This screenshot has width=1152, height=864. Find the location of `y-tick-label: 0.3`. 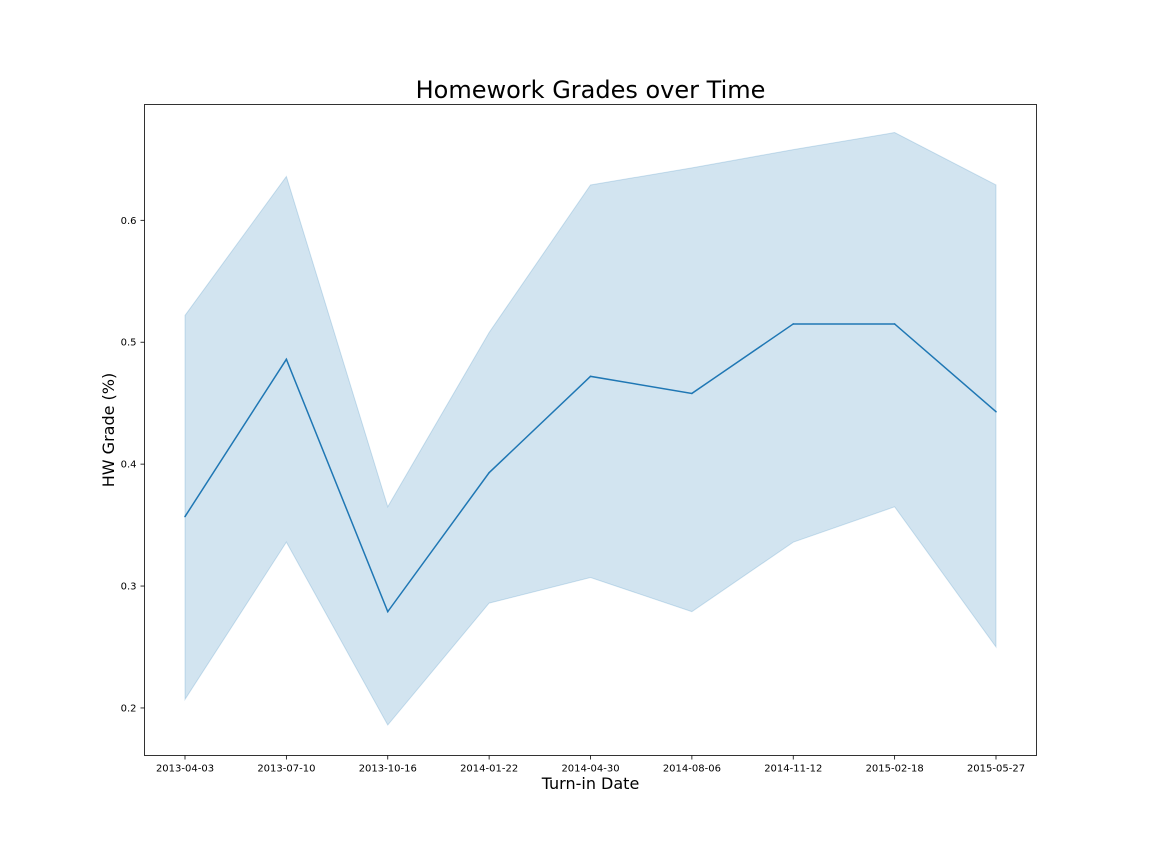

y-tick-label: 0.3 is located at coordinates (129, 587).